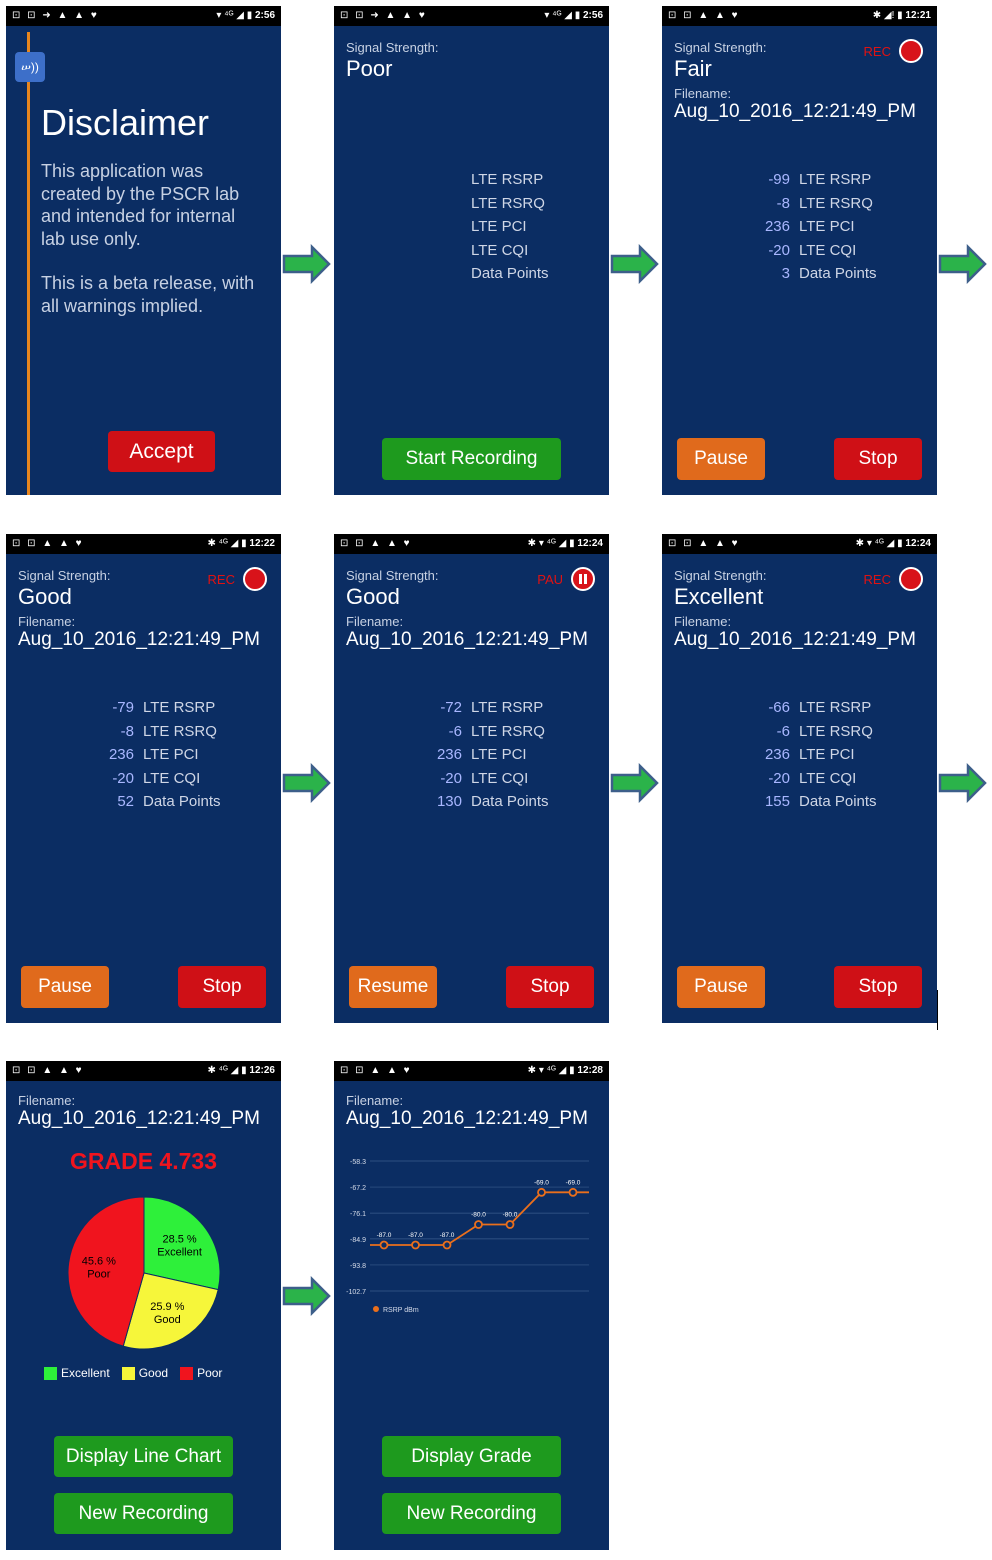 The width and height of the screenshot is (992, 1560). I want to click on stat-value: 52, so click(125, 801).